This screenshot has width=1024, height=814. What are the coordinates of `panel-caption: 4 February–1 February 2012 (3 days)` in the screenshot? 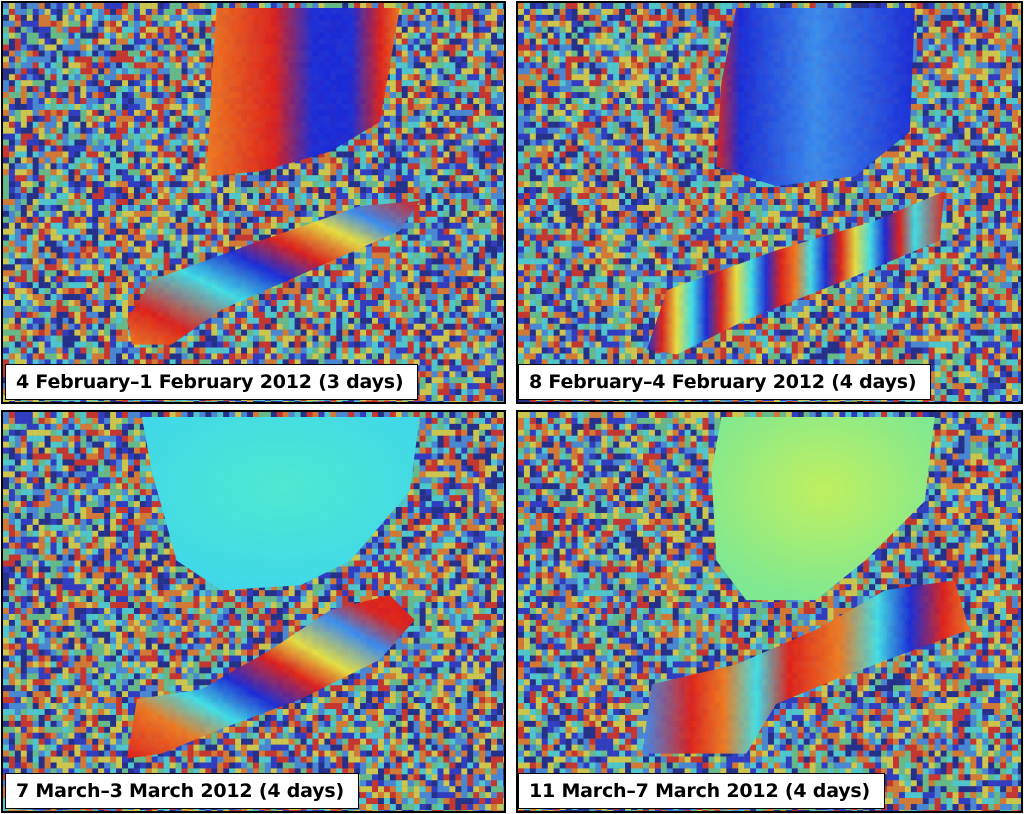 It's located at (212, 382).